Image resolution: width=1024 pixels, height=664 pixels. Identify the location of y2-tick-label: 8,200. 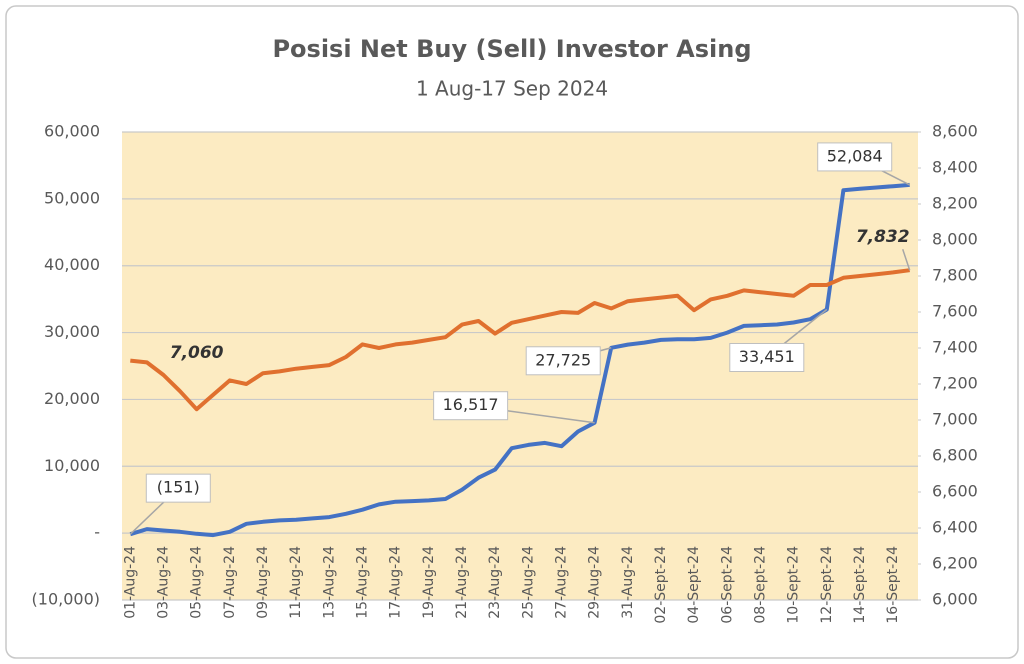
(955, 203).